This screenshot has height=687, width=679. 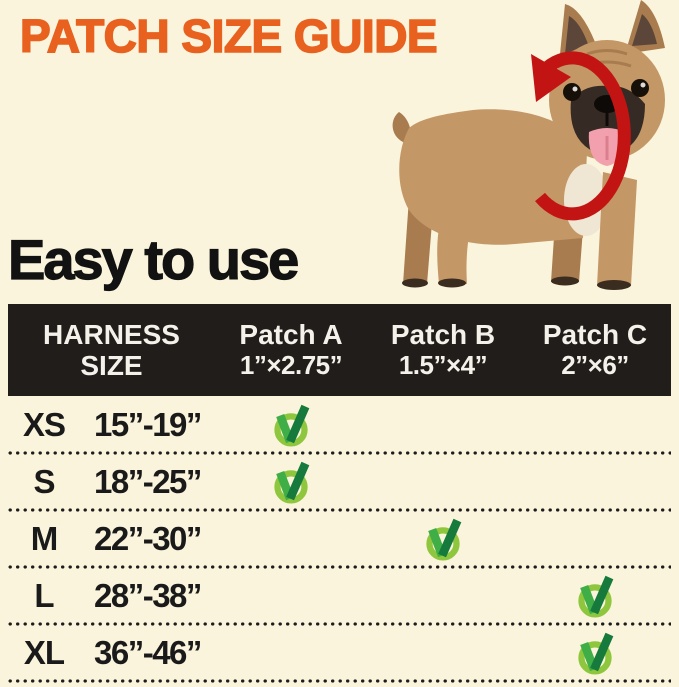 What do you see at coordinates (581, 136) in the screenshot?
I see `girth-measure-arrow-icon` at bounding box center [581, 136].